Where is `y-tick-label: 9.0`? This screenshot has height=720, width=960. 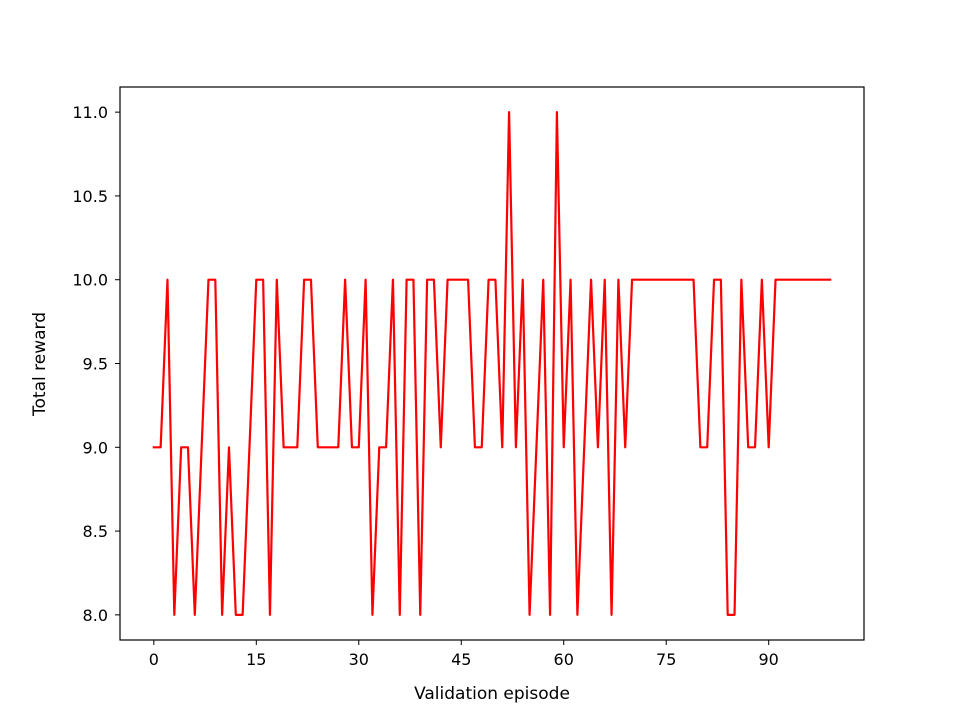 y-tick-label: 9.0 is located at coordinates (95, 447).